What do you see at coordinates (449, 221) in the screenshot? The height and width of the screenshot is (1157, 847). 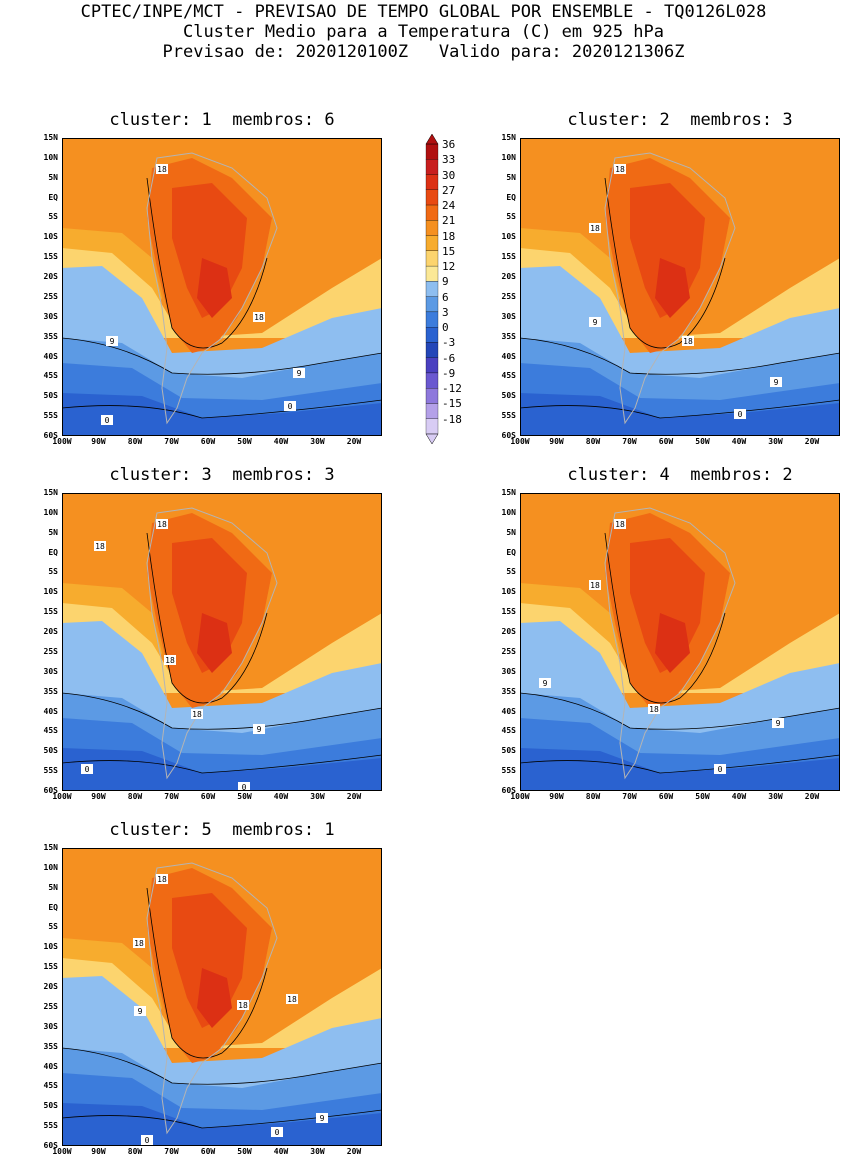 I see `colorbar-label: 21` at bounding box center [449, 221].